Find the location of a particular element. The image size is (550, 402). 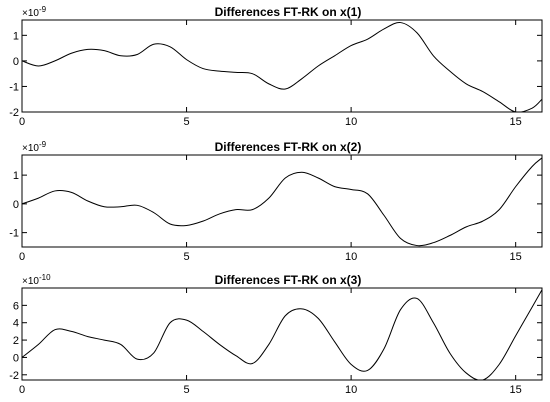

y-tick-label: 4 is located at coordinates (16, 324).